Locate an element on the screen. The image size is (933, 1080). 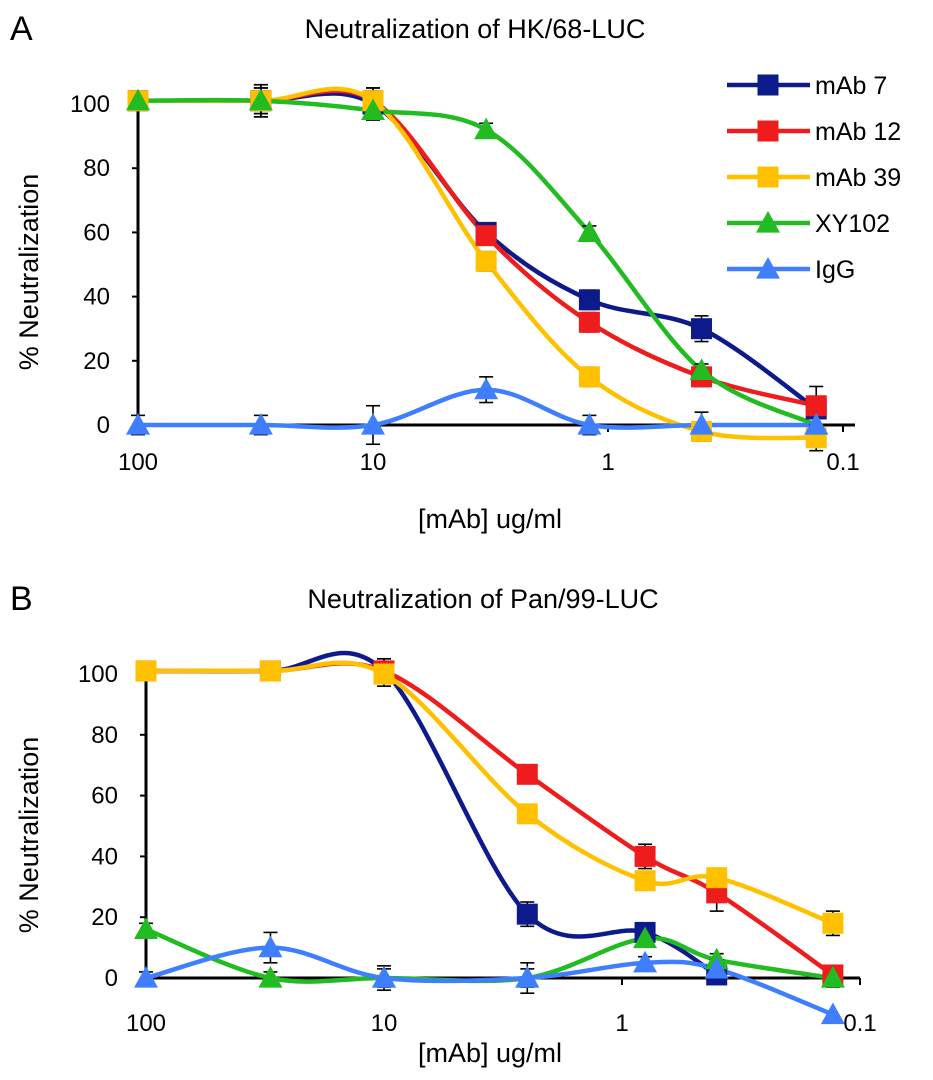
y-tick-label-b-0: 0 is located at coordinates (111, 978).